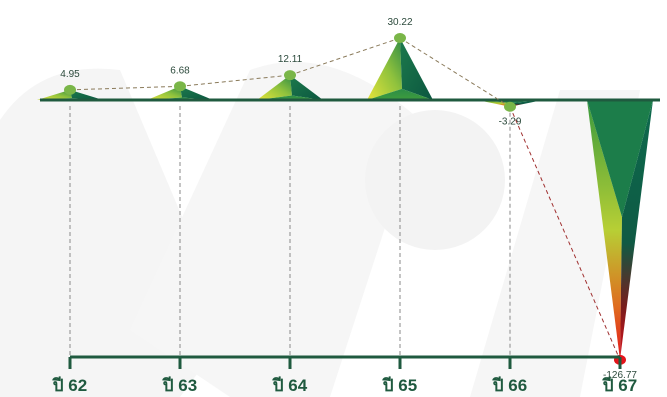 This screenshot has height=397, width=667. Describe the element at coordinates (620, 158) in the screenshot. I see `area-face-top` at that location.